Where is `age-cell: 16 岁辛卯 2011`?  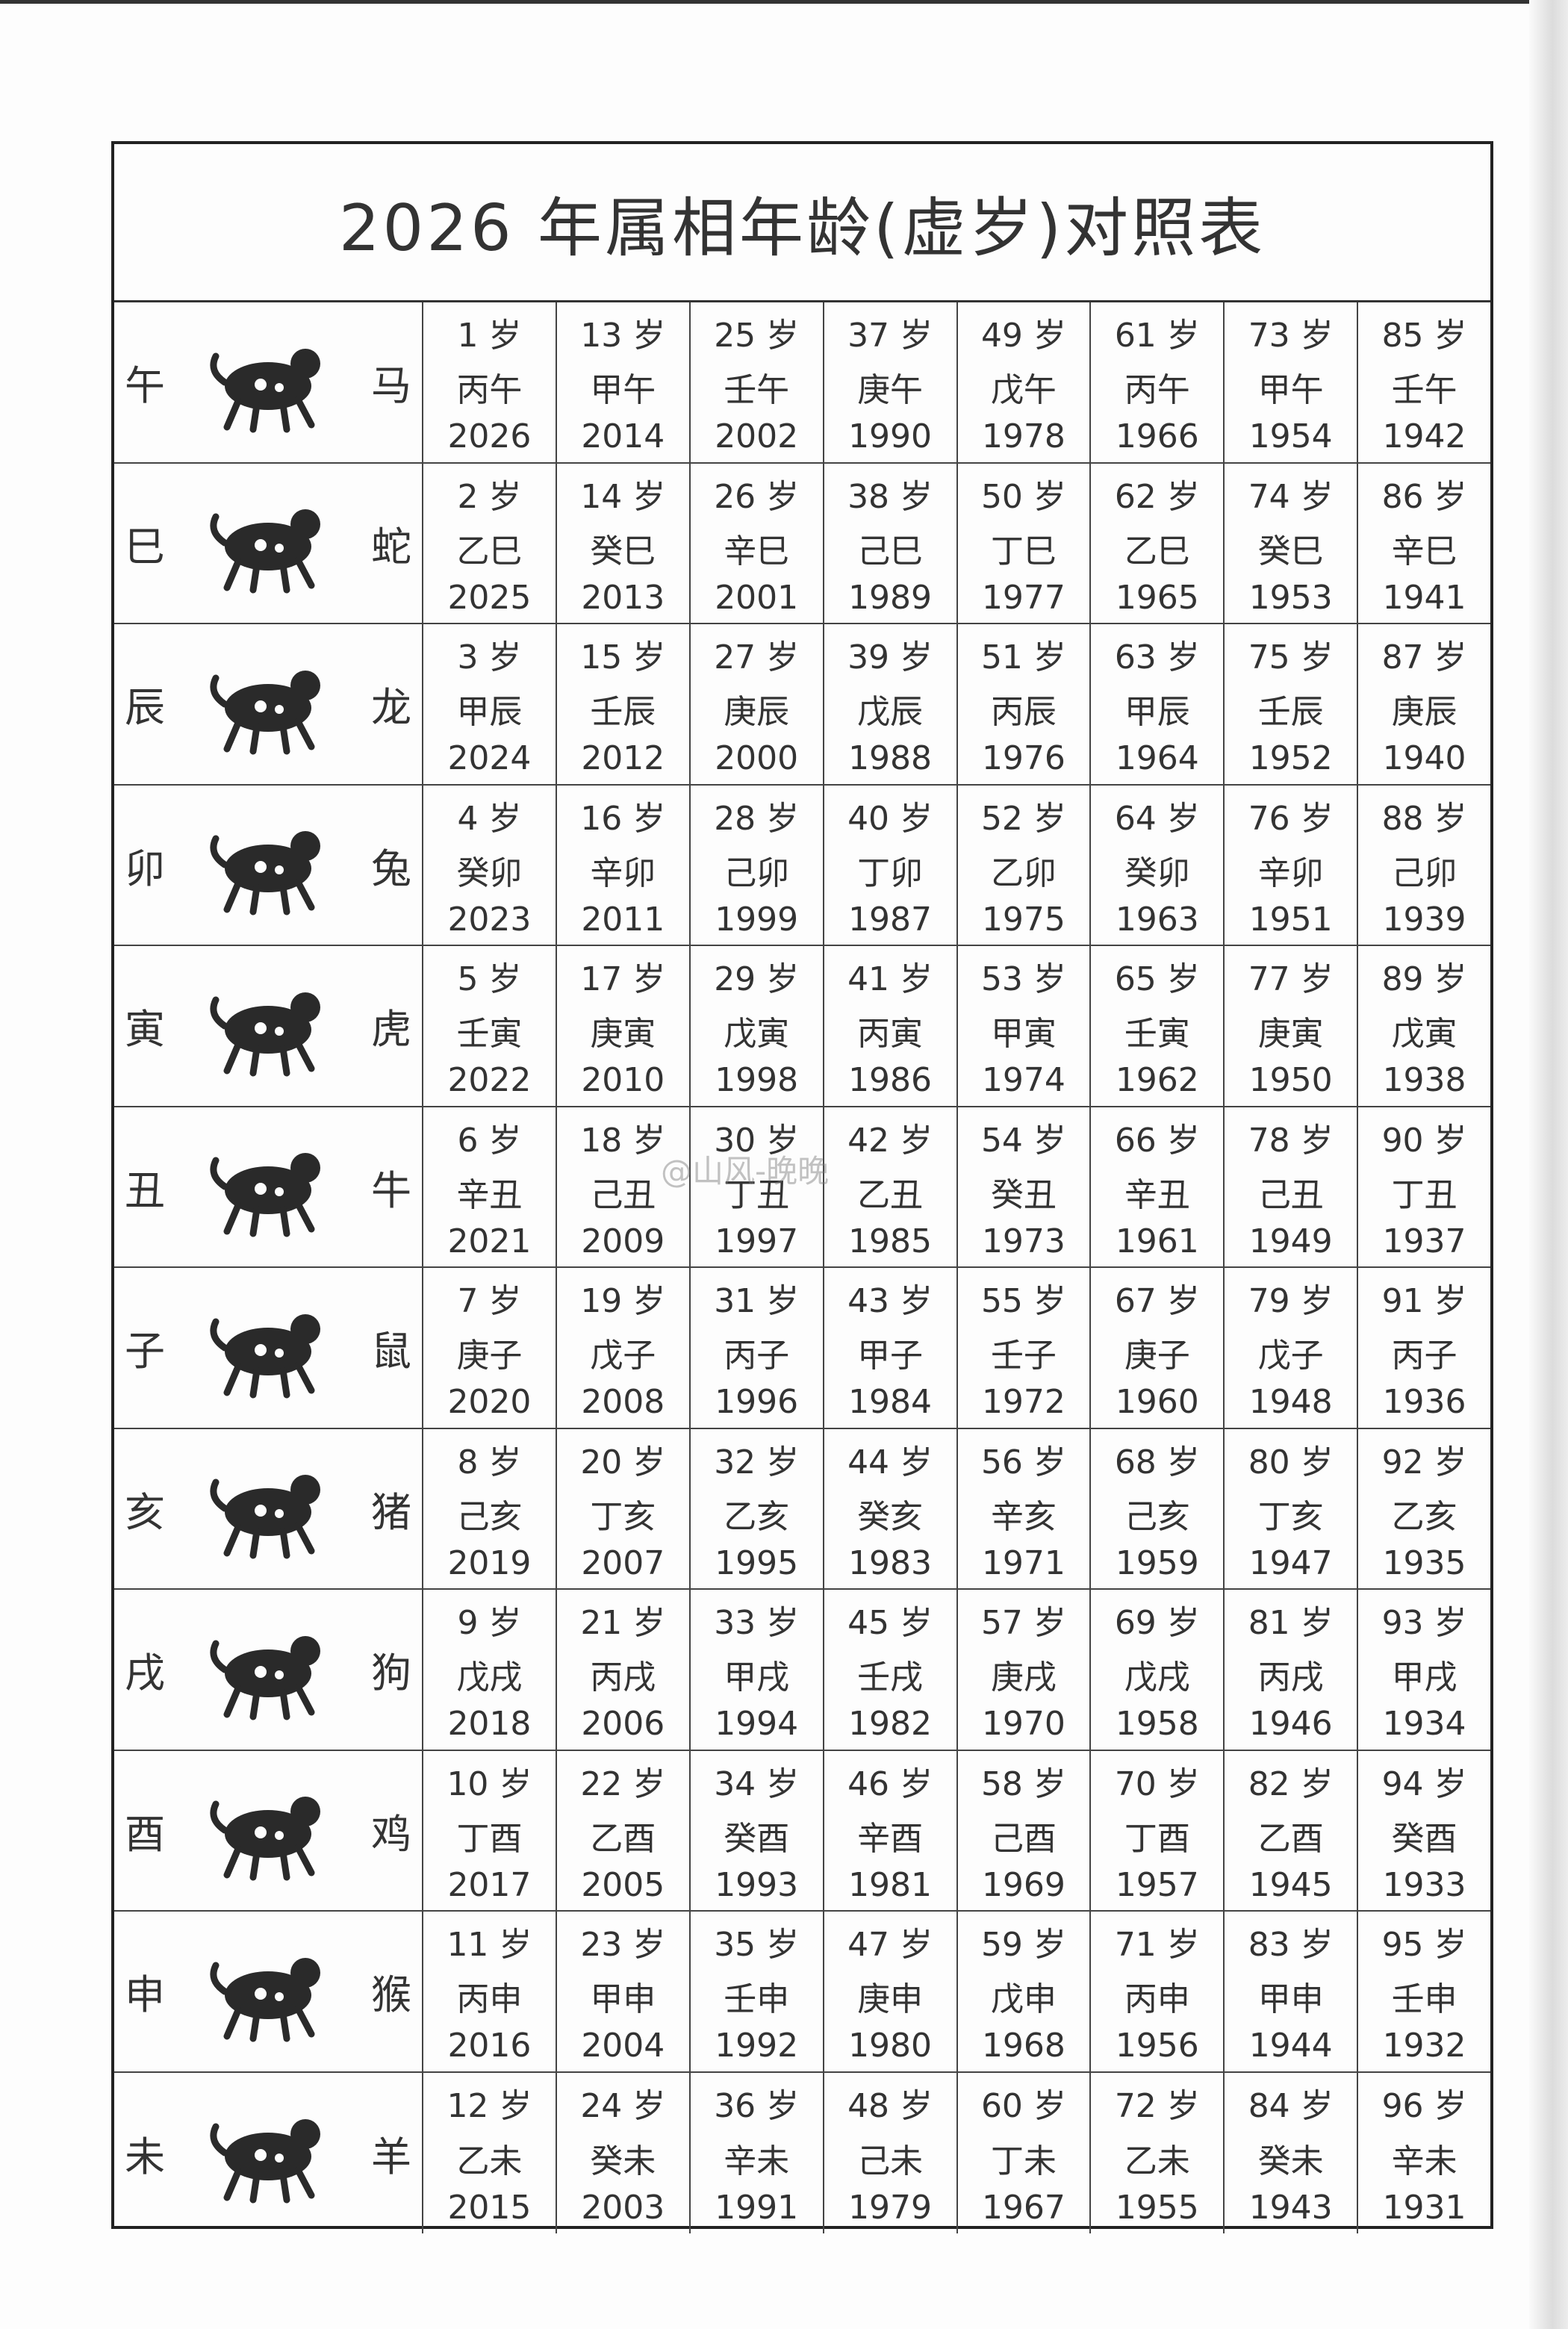 age-cell: 16 岁辛卯 2011 is located at coordinates (624, 865).